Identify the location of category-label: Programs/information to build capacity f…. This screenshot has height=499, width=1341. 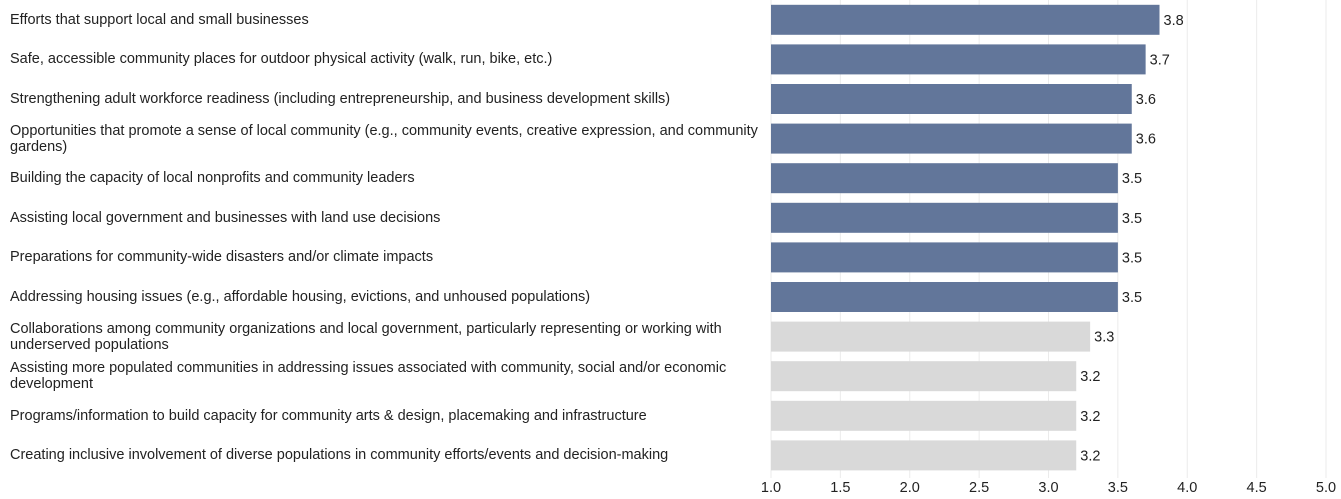
(328, 415).